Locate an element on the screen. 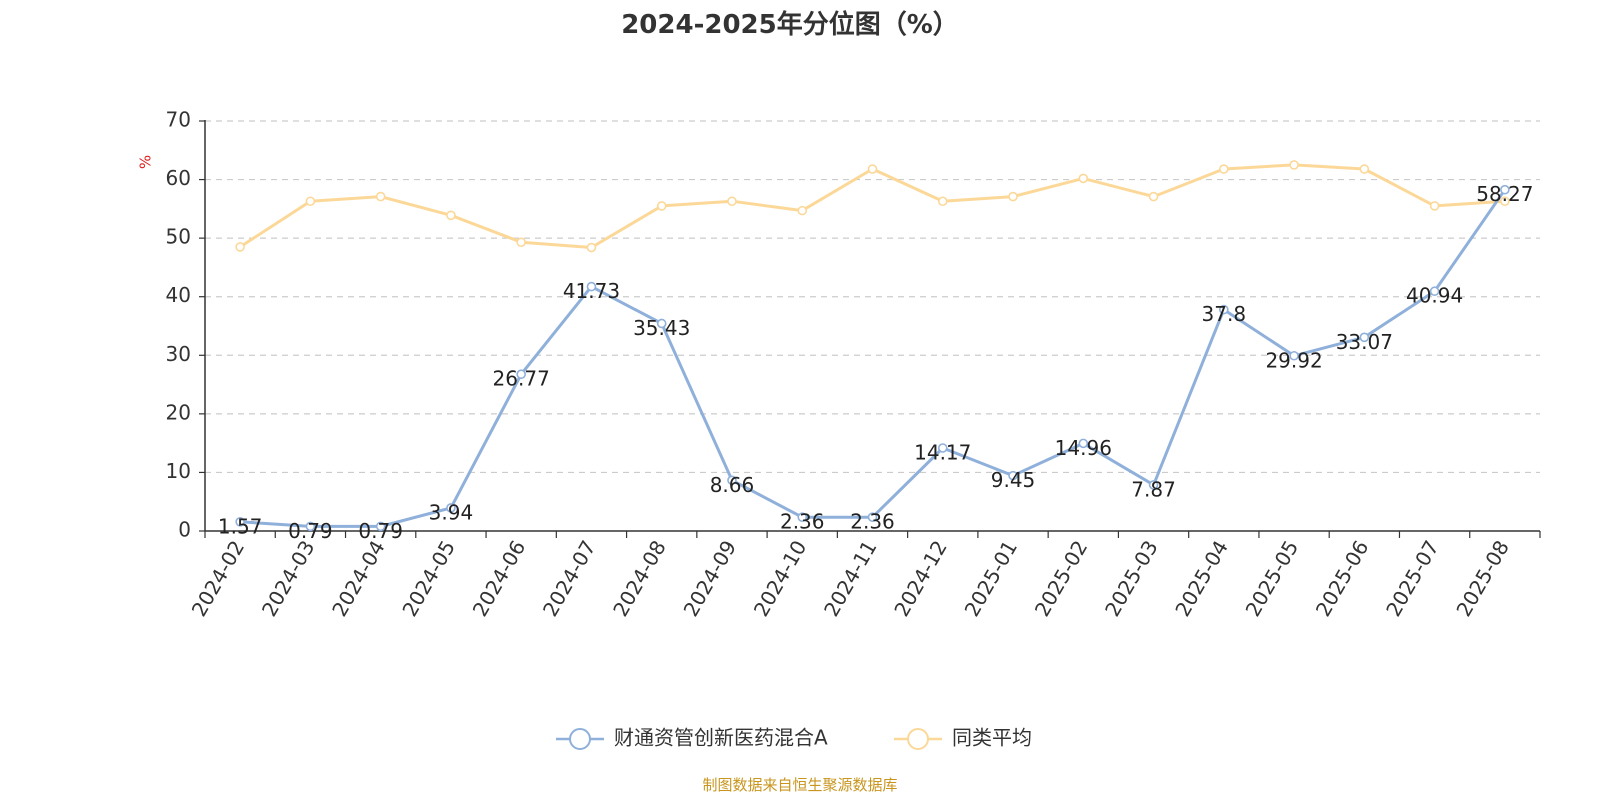 The width and height of the screenshot is (1600, 800). data-label-2025-04: 37.8 is located at coordinates (1224, 314).